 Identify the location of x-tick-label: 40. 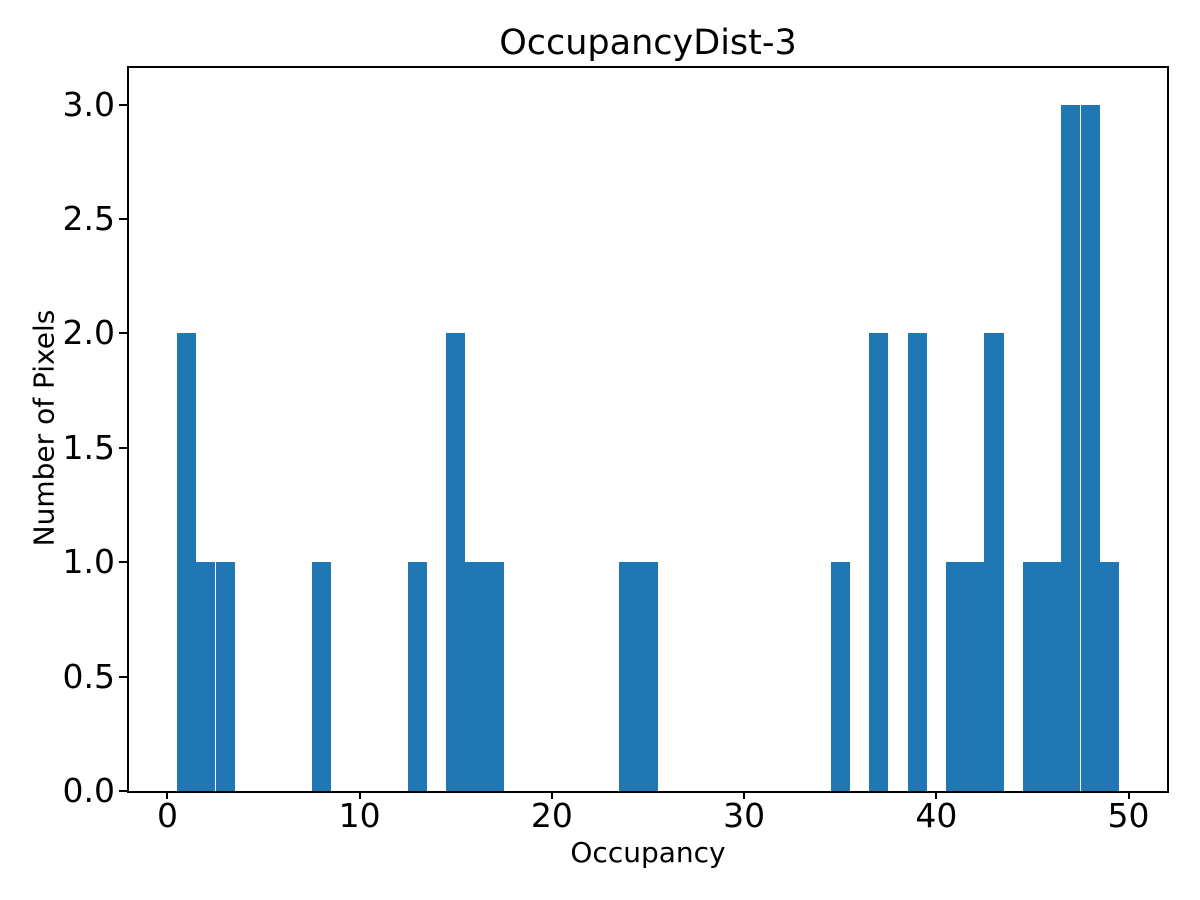
(936, 815).